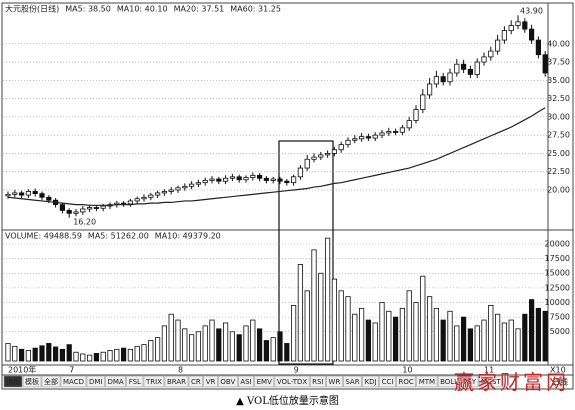 The image size is (575, 410). I want to click on tab-label: 指标, so click(13, 381).